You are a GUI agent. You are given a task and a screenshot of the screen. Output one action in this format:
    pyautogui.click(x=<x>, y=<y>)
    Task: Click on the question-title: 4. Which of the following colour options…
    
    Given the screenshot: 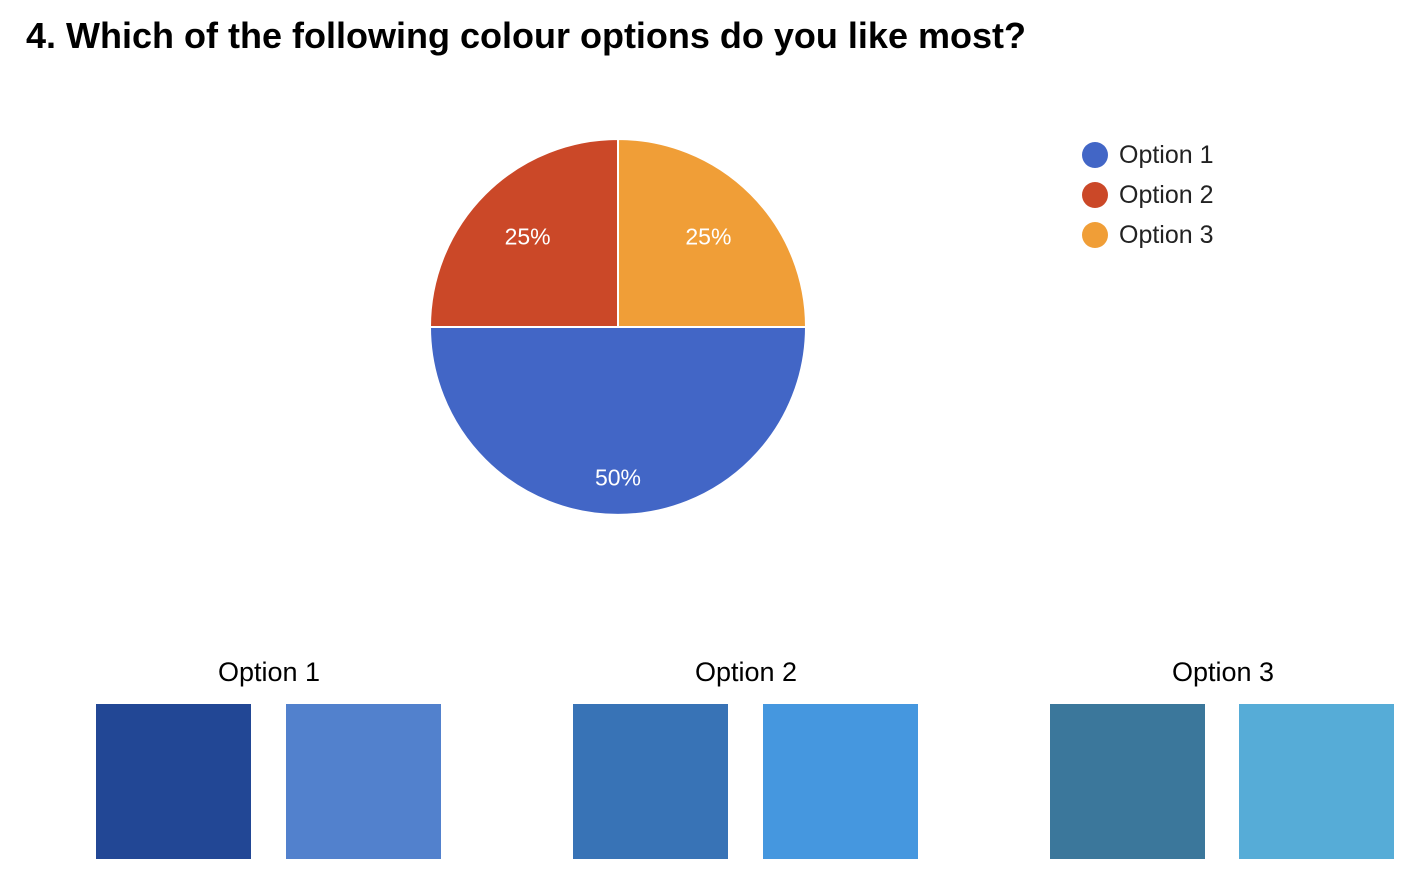 What is the action you would take?
    pyautogui.click(x=526, y=35)
    